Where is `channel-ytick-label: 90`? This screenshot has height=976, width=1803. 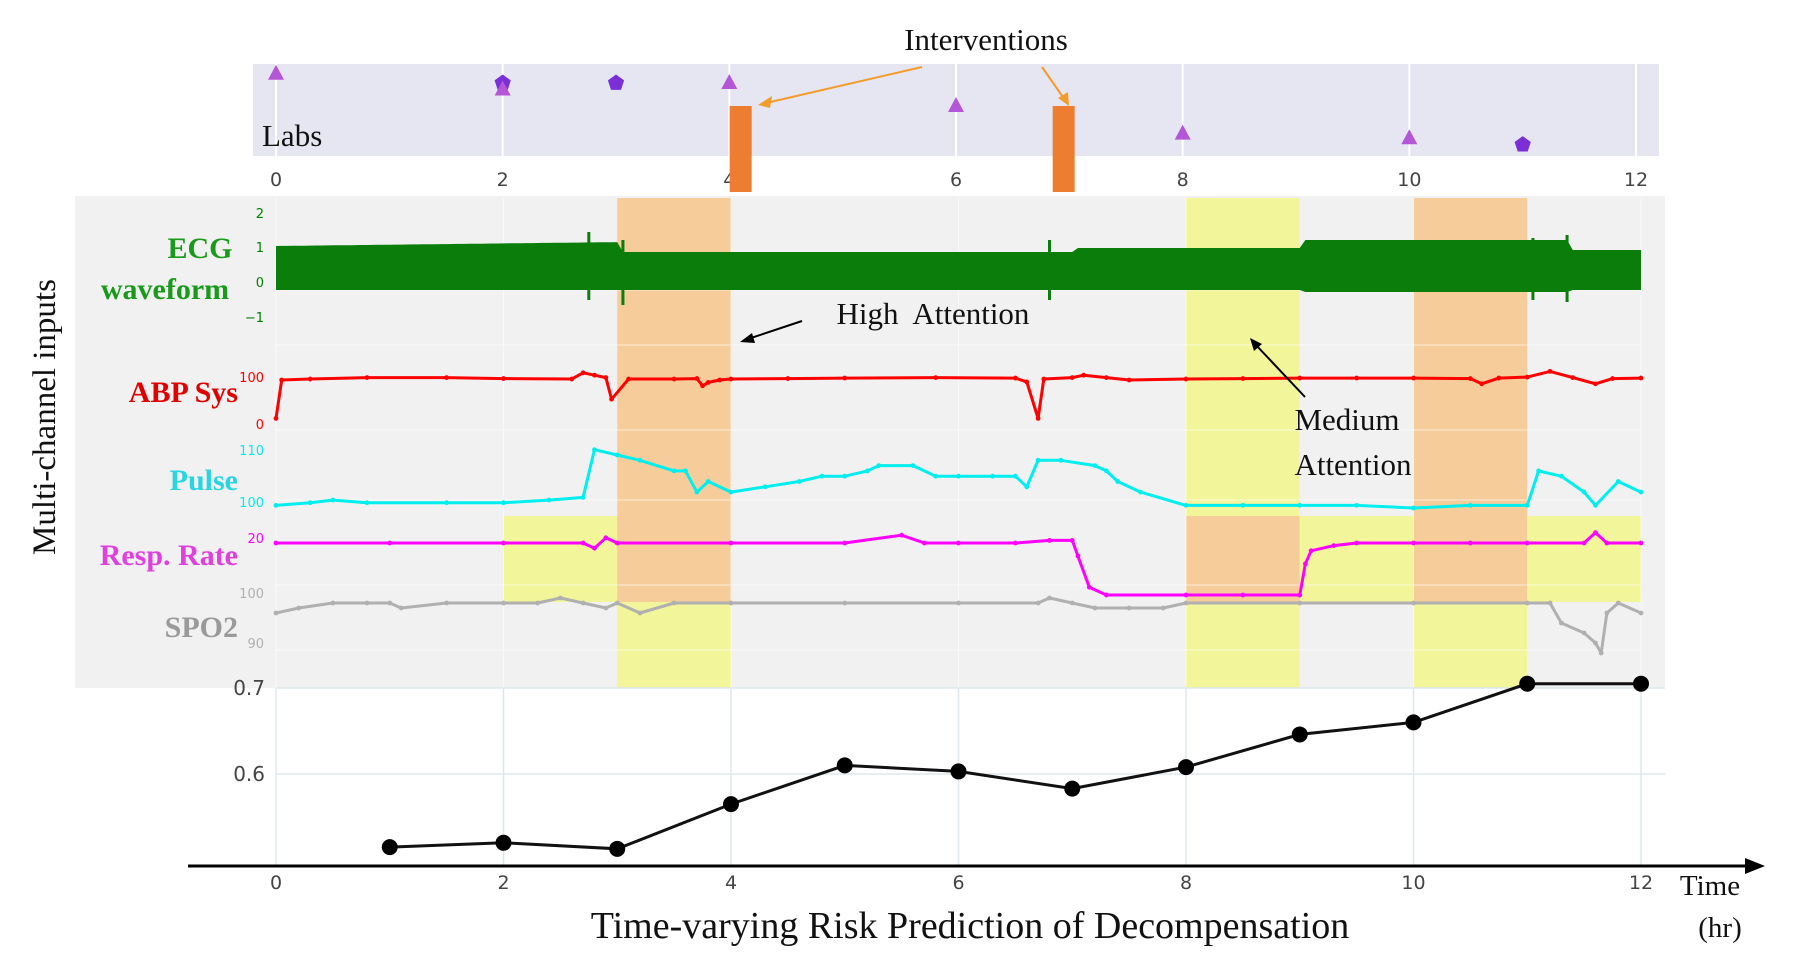 channel-ytick-label: 90 is located at coordinates (255, 644).